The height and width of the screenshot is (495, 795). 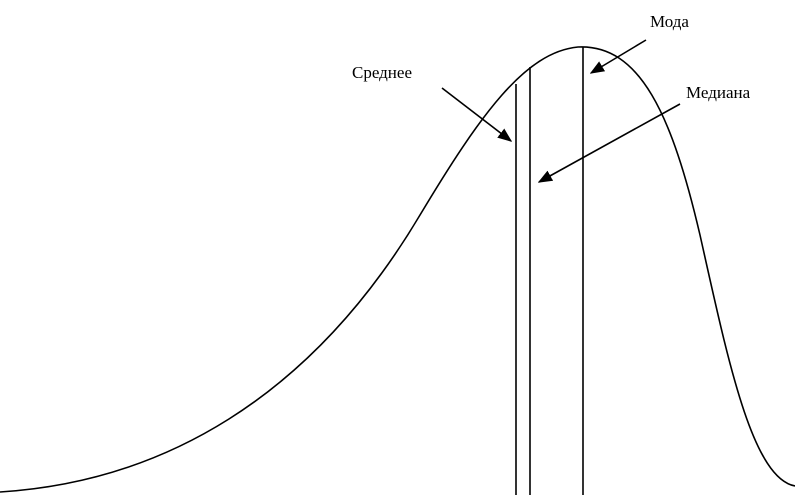 I want to click on median-label: Медиана, so click(x=718, y=92).